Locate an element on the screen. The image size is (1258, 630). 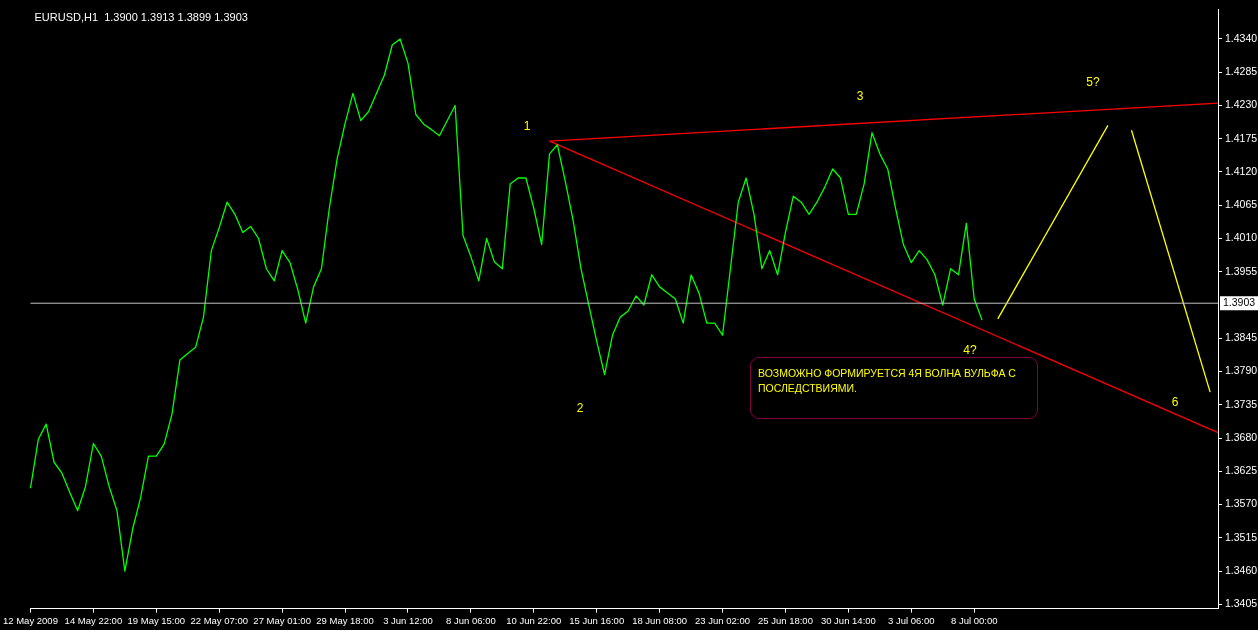
x-tick-label: 3 Jun 12:00 is located at coordinates (408, 620).